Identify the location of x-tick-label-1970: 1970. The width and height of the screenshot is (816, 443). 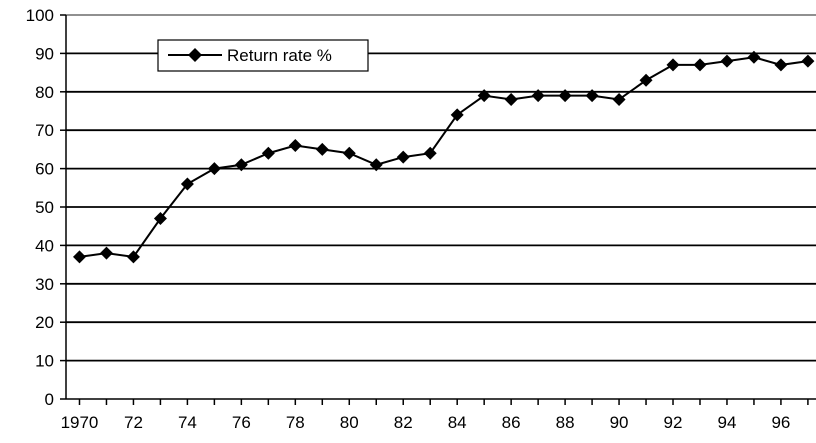
(80, 422).